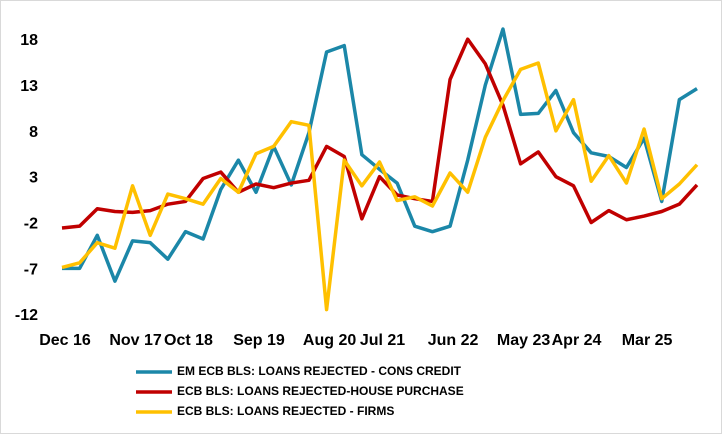 The image size is (722, 434). What do you see at coordinates (33, 178) in the screenshot?
I see `y-tick-label: 3` at bounding box center [33, 178].